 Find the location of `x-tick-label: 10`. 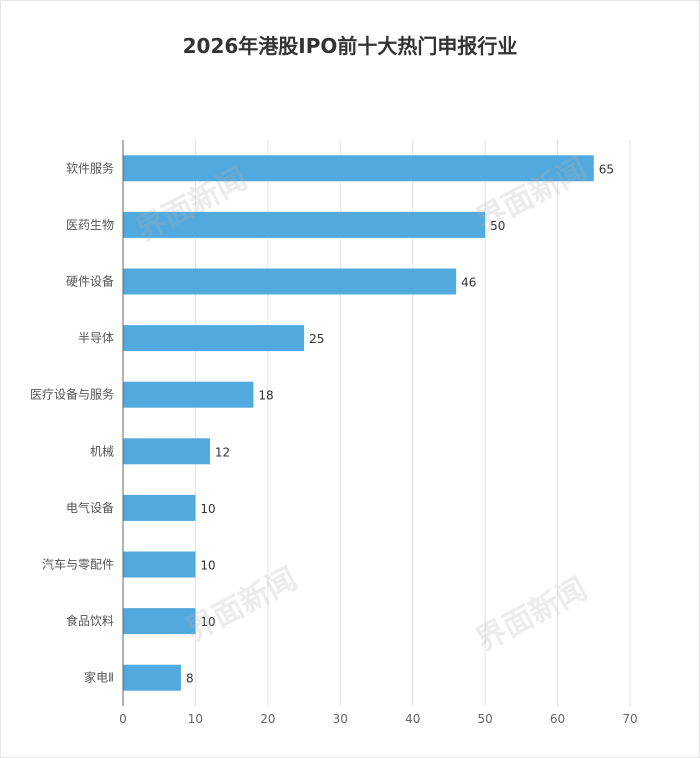

x-tick-label: 10 is located at coordinates (195, 719).